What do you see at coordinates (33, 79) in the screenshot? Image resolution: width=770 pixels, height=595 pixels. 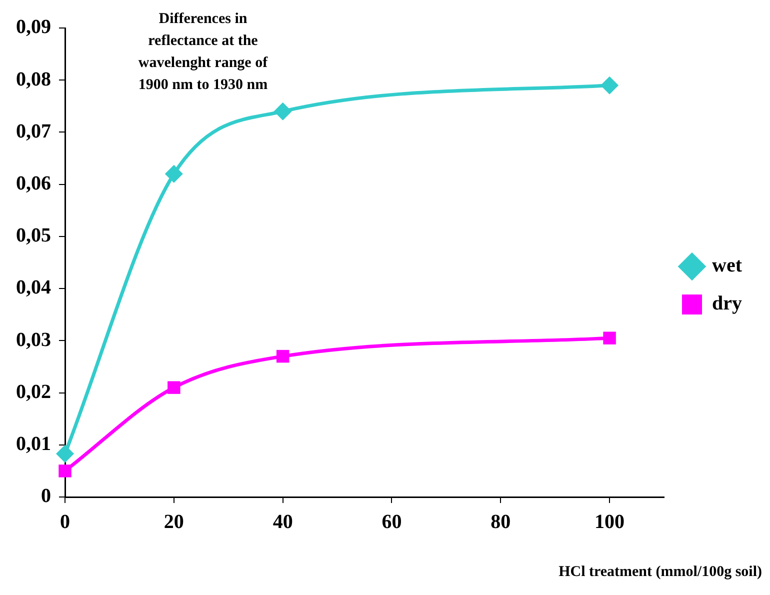 I see `y-tick-label: 0,08` at bounding box center [33, 79].